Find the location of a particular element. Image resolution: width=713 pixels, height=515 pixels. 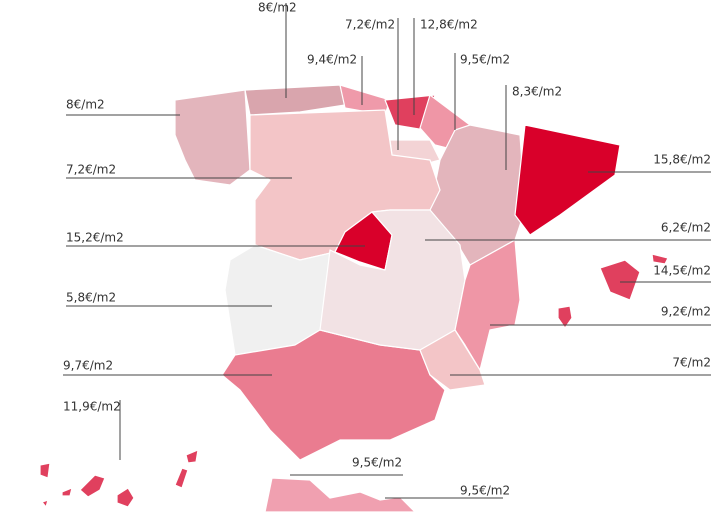

price-label: 11,9€/m2 is located at coordinates (92, 407).